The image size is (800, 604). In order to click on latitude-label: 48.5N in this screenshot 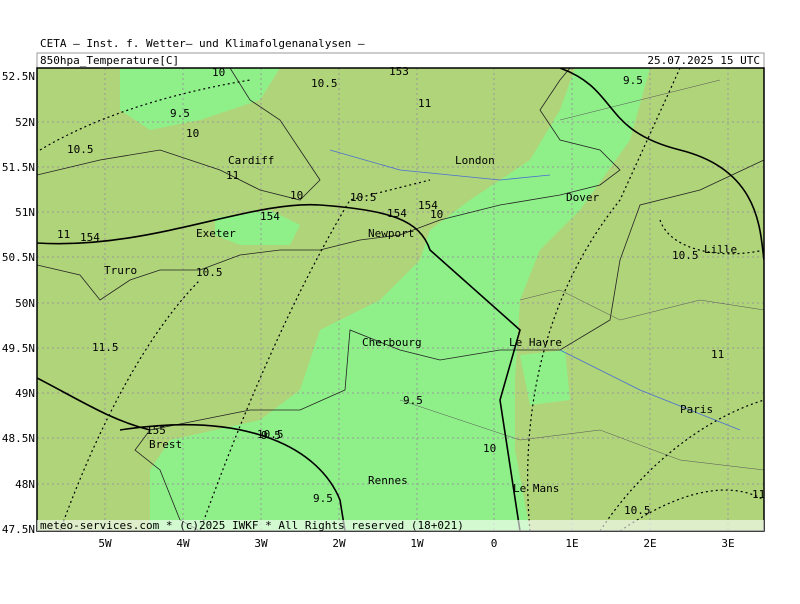, I will do `click(18, 438)`.